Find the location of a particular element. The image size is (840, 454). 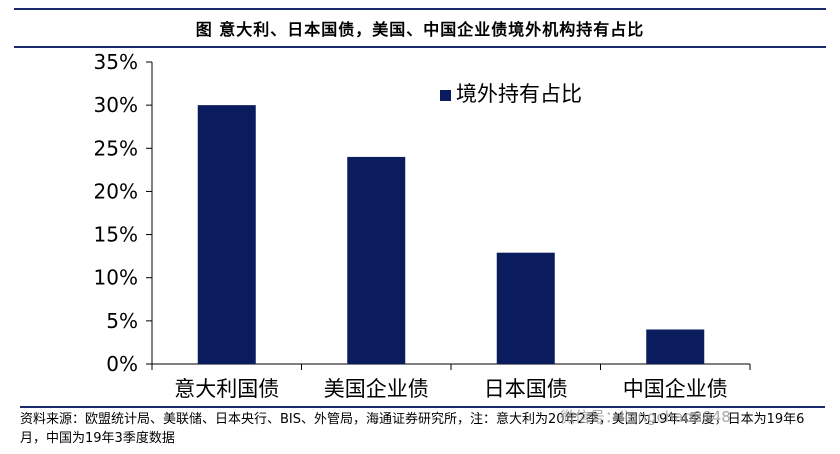

x-tick-label: 美国企业债 is located at coordinates (376, 389).